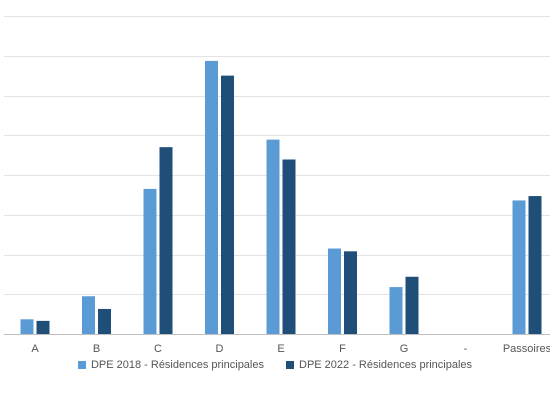 This screenshot has height=400, width=550. Describe the element at coordinates (211, 197) in the screenshot. I see `bar-2018-d` at that location.